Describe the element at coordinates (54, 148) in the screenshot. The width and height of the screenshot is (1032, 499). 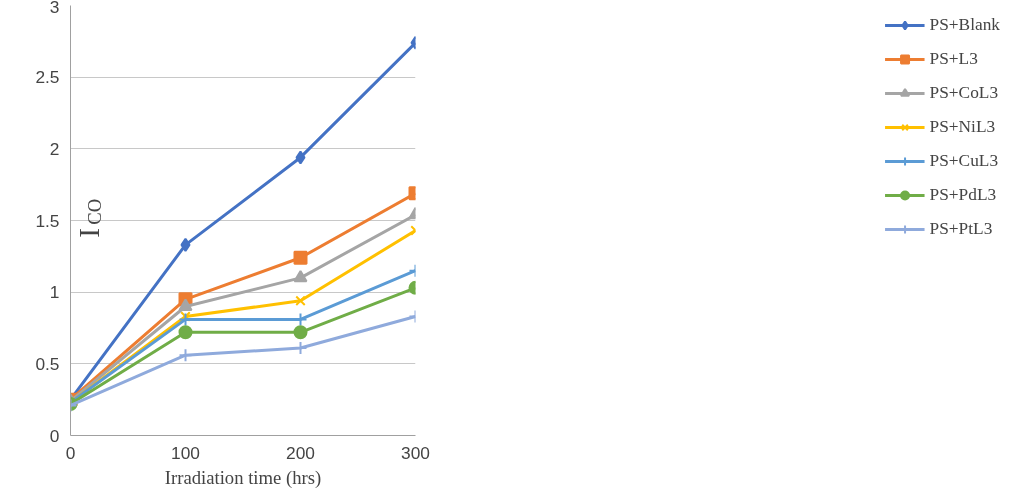
I see `y-tick-label: 2` at that location.